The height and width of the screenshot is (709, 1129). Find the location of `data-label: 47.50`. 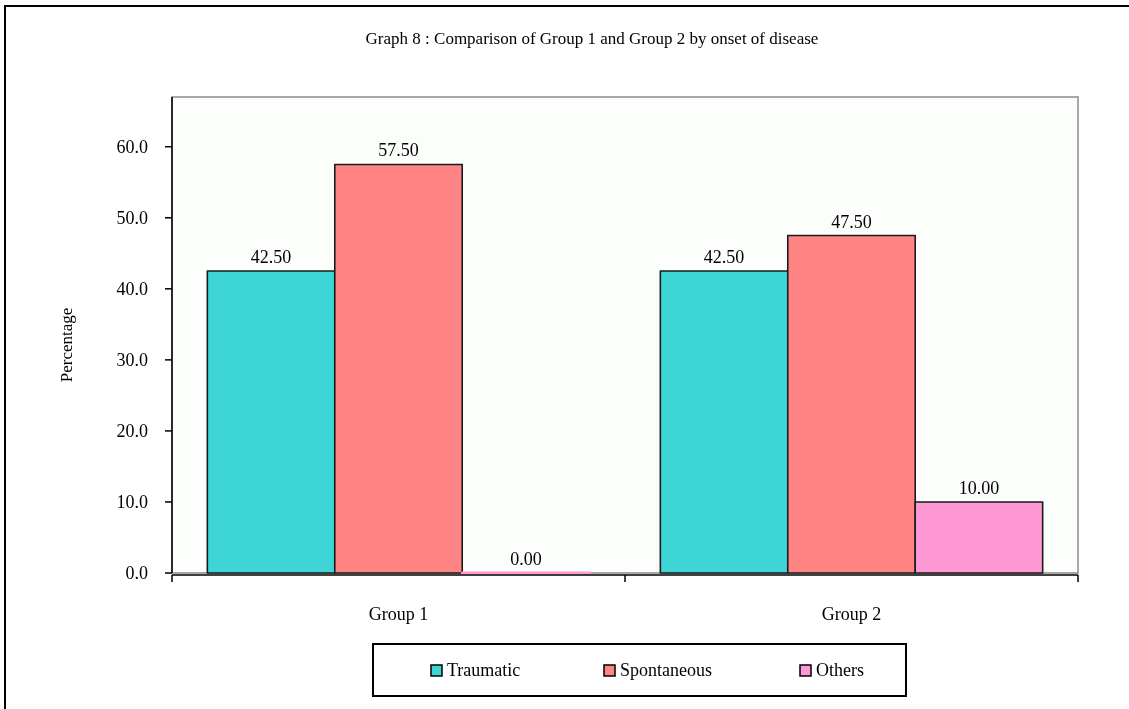

data-label: 47.50 is located at coordinates (851, 221).